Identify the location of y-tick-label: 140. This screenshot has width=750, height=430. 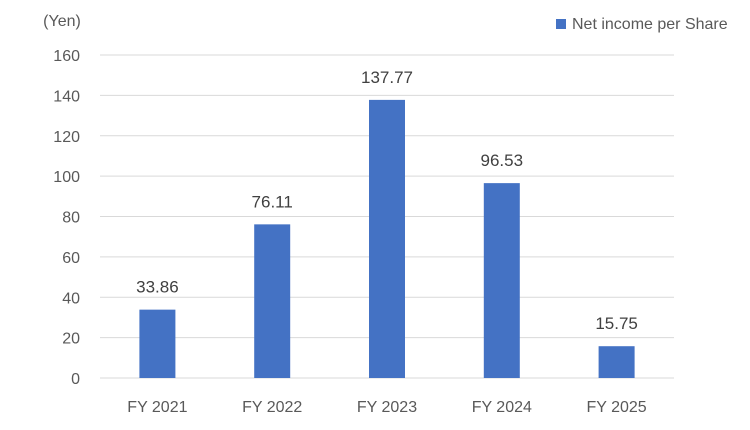
(66, 96).